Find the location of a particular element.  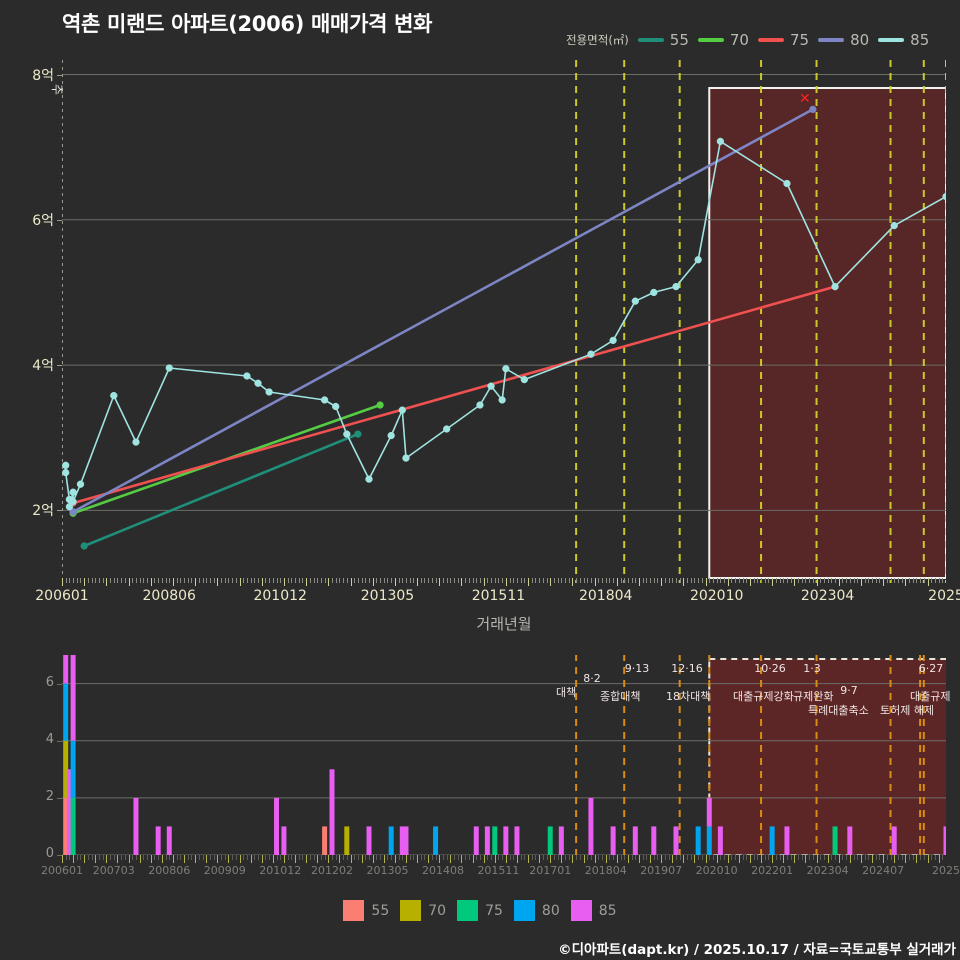

volume-x-tickmarks is located at coordinates (504, 859).